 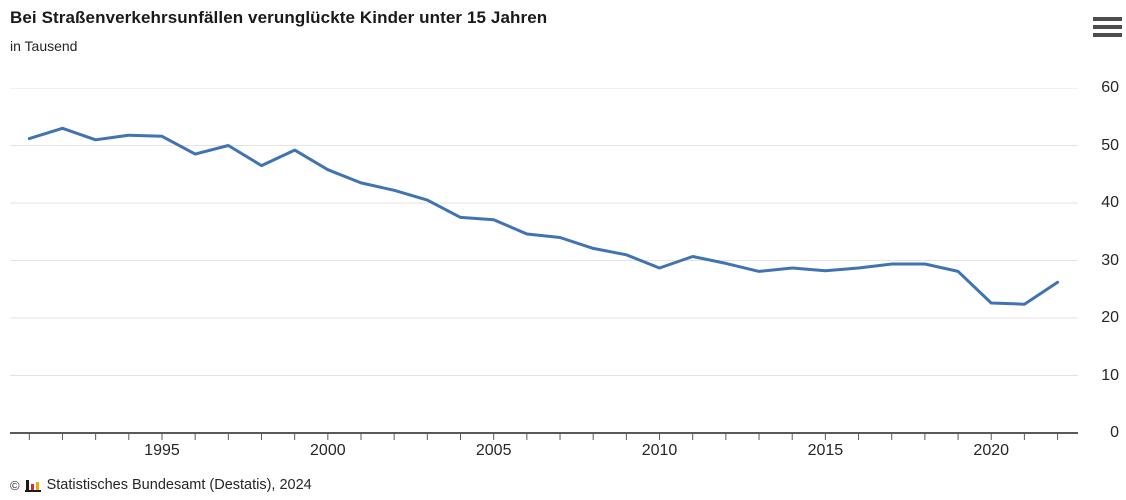 What do you see at coordinates (1110, 317) in the screenshot?
I see `y-axis-tick-label: 20` at bounding box center [1110, 317].